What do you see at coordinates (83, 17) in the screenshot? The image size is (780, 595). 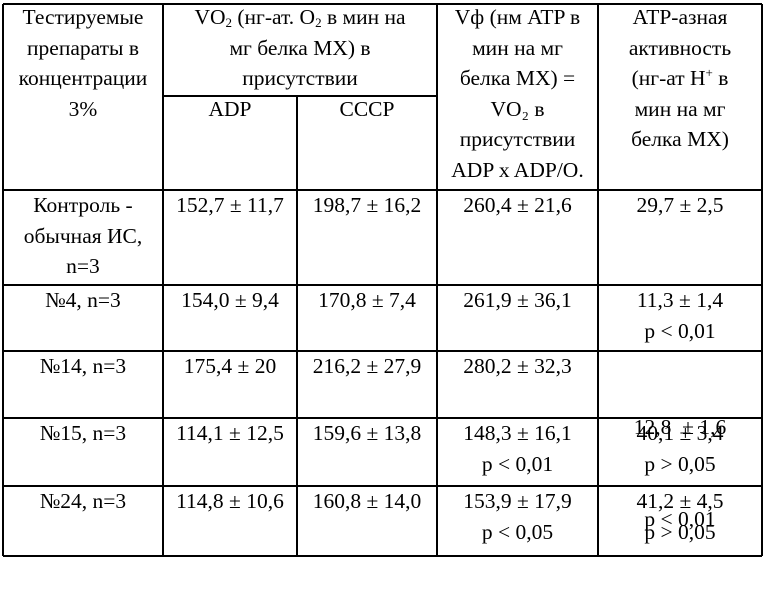 I see `header-col1-line: Тестируемые` at bounding box center [83, 17].